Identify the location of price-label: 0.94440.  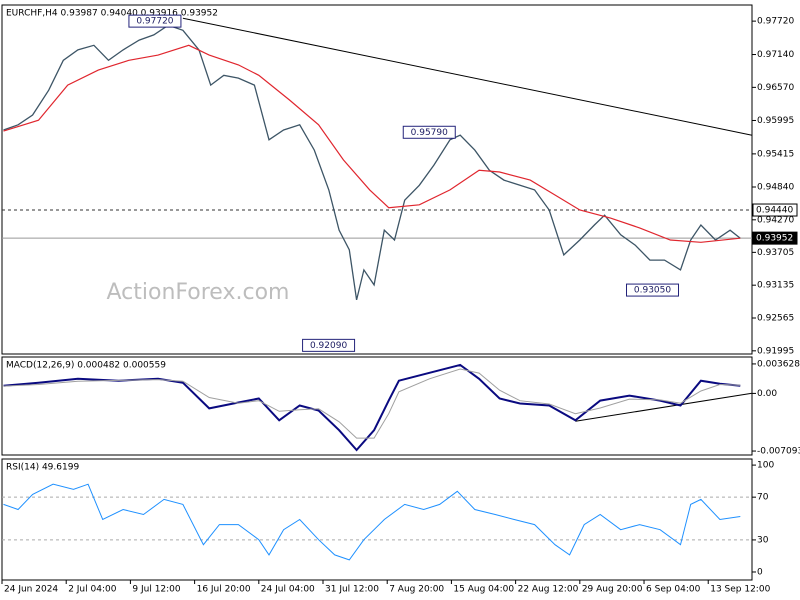
(774, 211).